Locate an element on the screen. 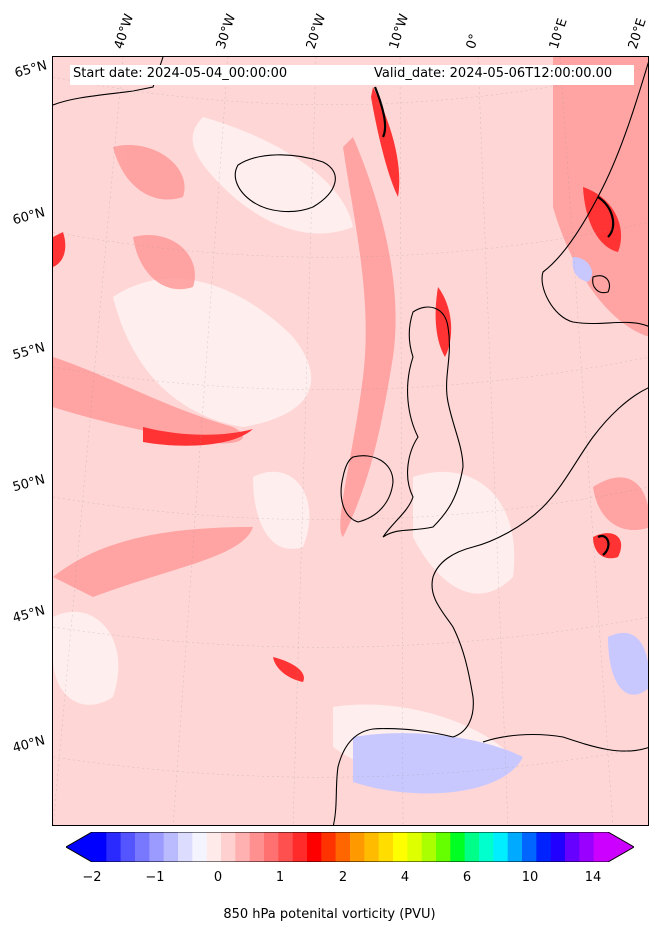  lat-label-40n: 40°N is located at coordinates (29, 745).